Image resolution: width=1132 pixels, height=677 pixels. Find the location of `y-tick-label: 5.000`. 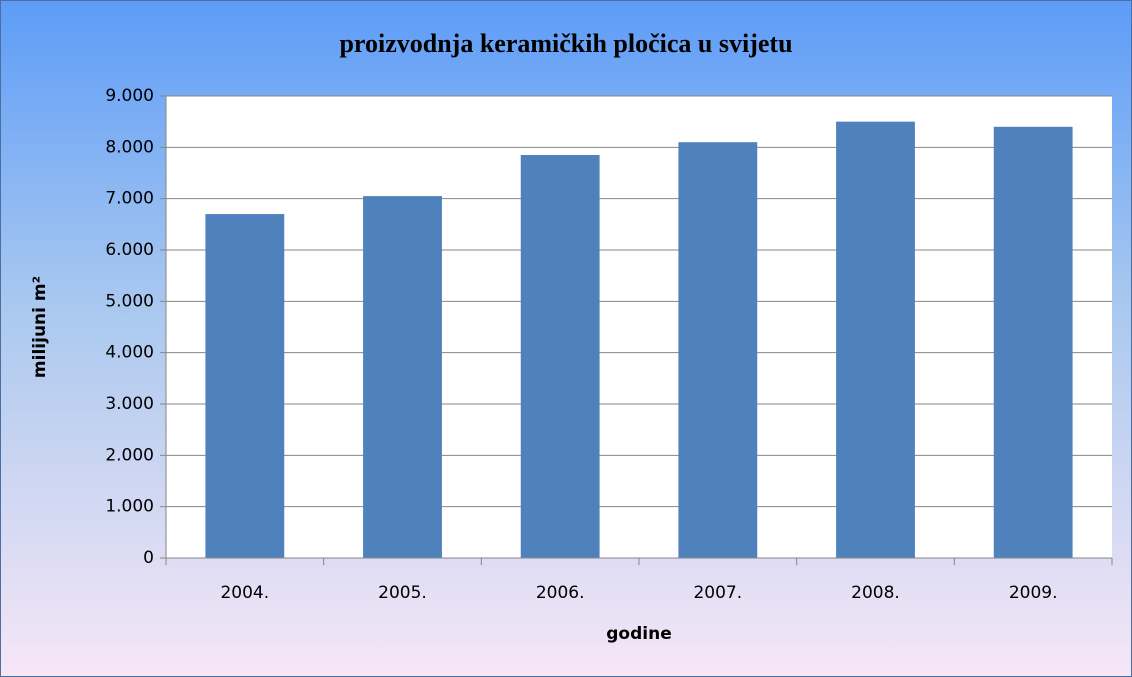

y-tick-label: 5.000 is located at coordinates (129, 301).